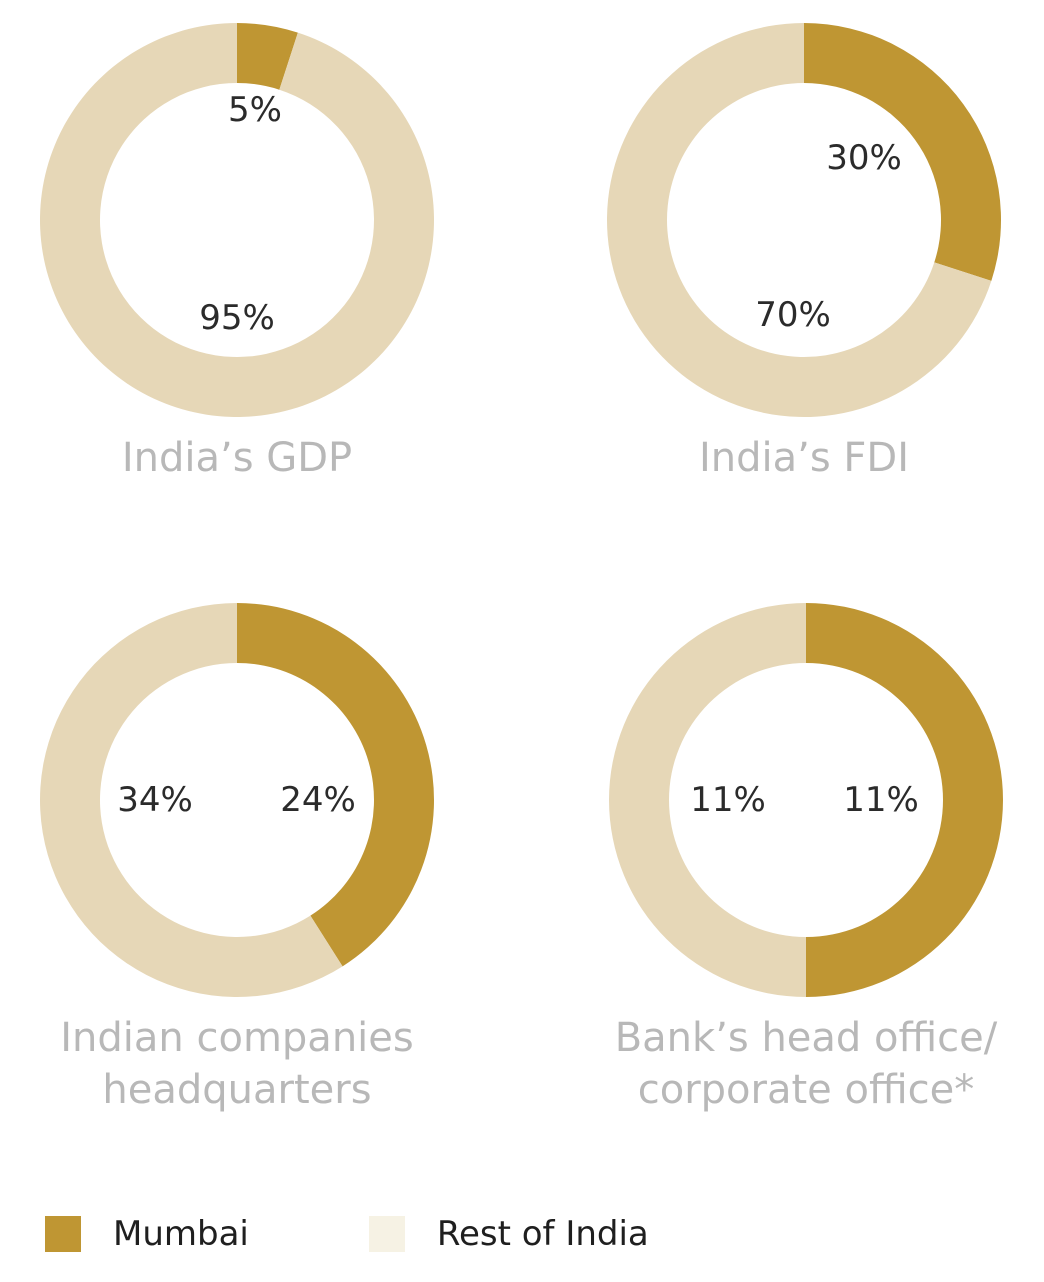 The width and height of the screenshot is (1044, 1282). I want to click on legend-item-mumbai: Mumbai, so click(147, 1234).